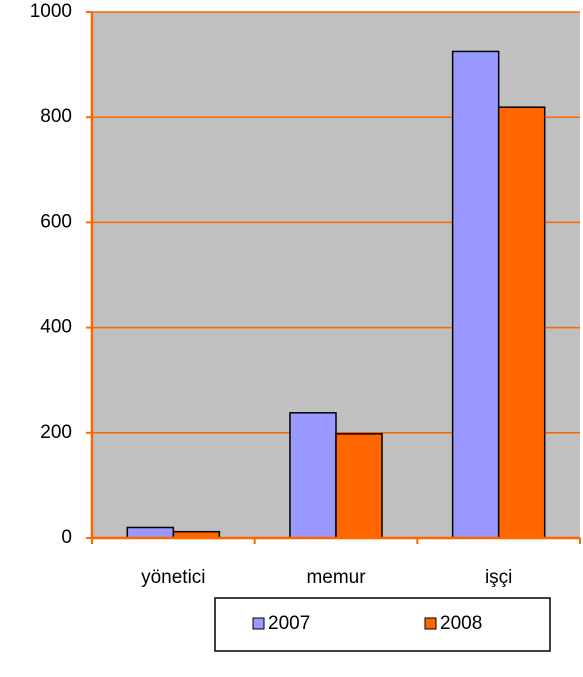 This screenshot has width=583, height=677. I want to click on y-tick-label: 0, so click(66, 537).